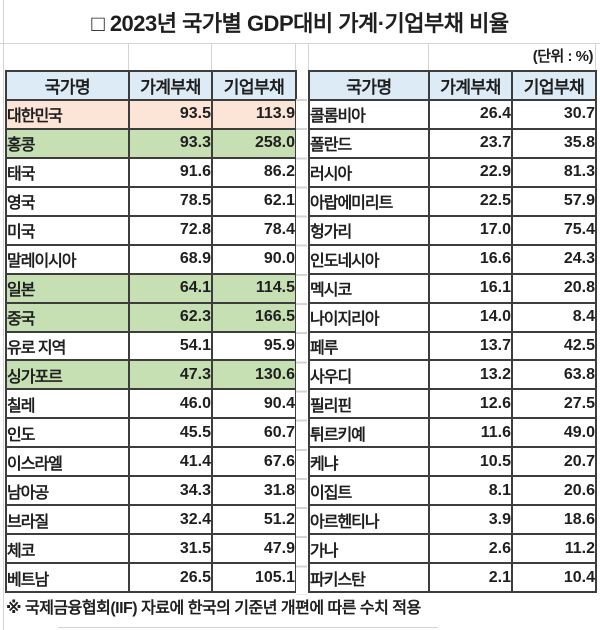 This screenshot has width=600, height=630. I want to click on household-debt-column-header: 가계부채, so click(470, 85).